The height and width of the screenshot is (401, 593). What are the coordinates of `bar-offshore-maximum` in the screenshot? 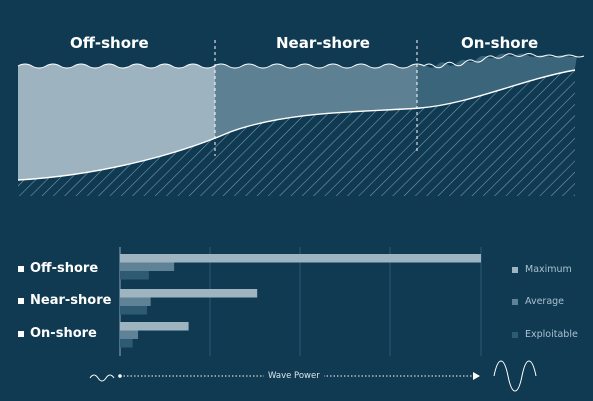 It's located at (300, 258).